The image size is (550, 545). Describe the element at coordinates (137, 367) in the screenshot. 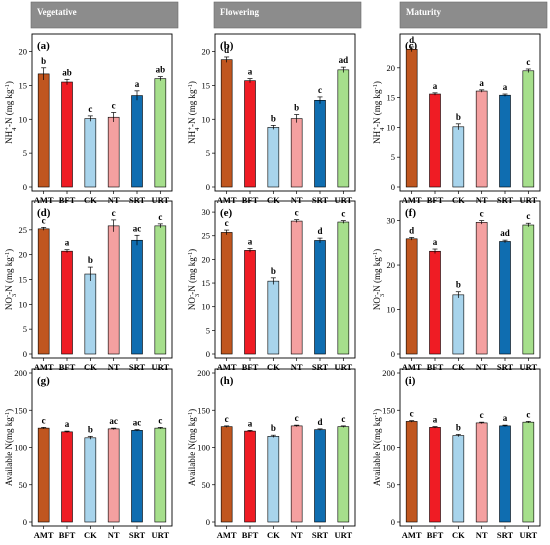

I see `x-tick-label: SRT` at that location.